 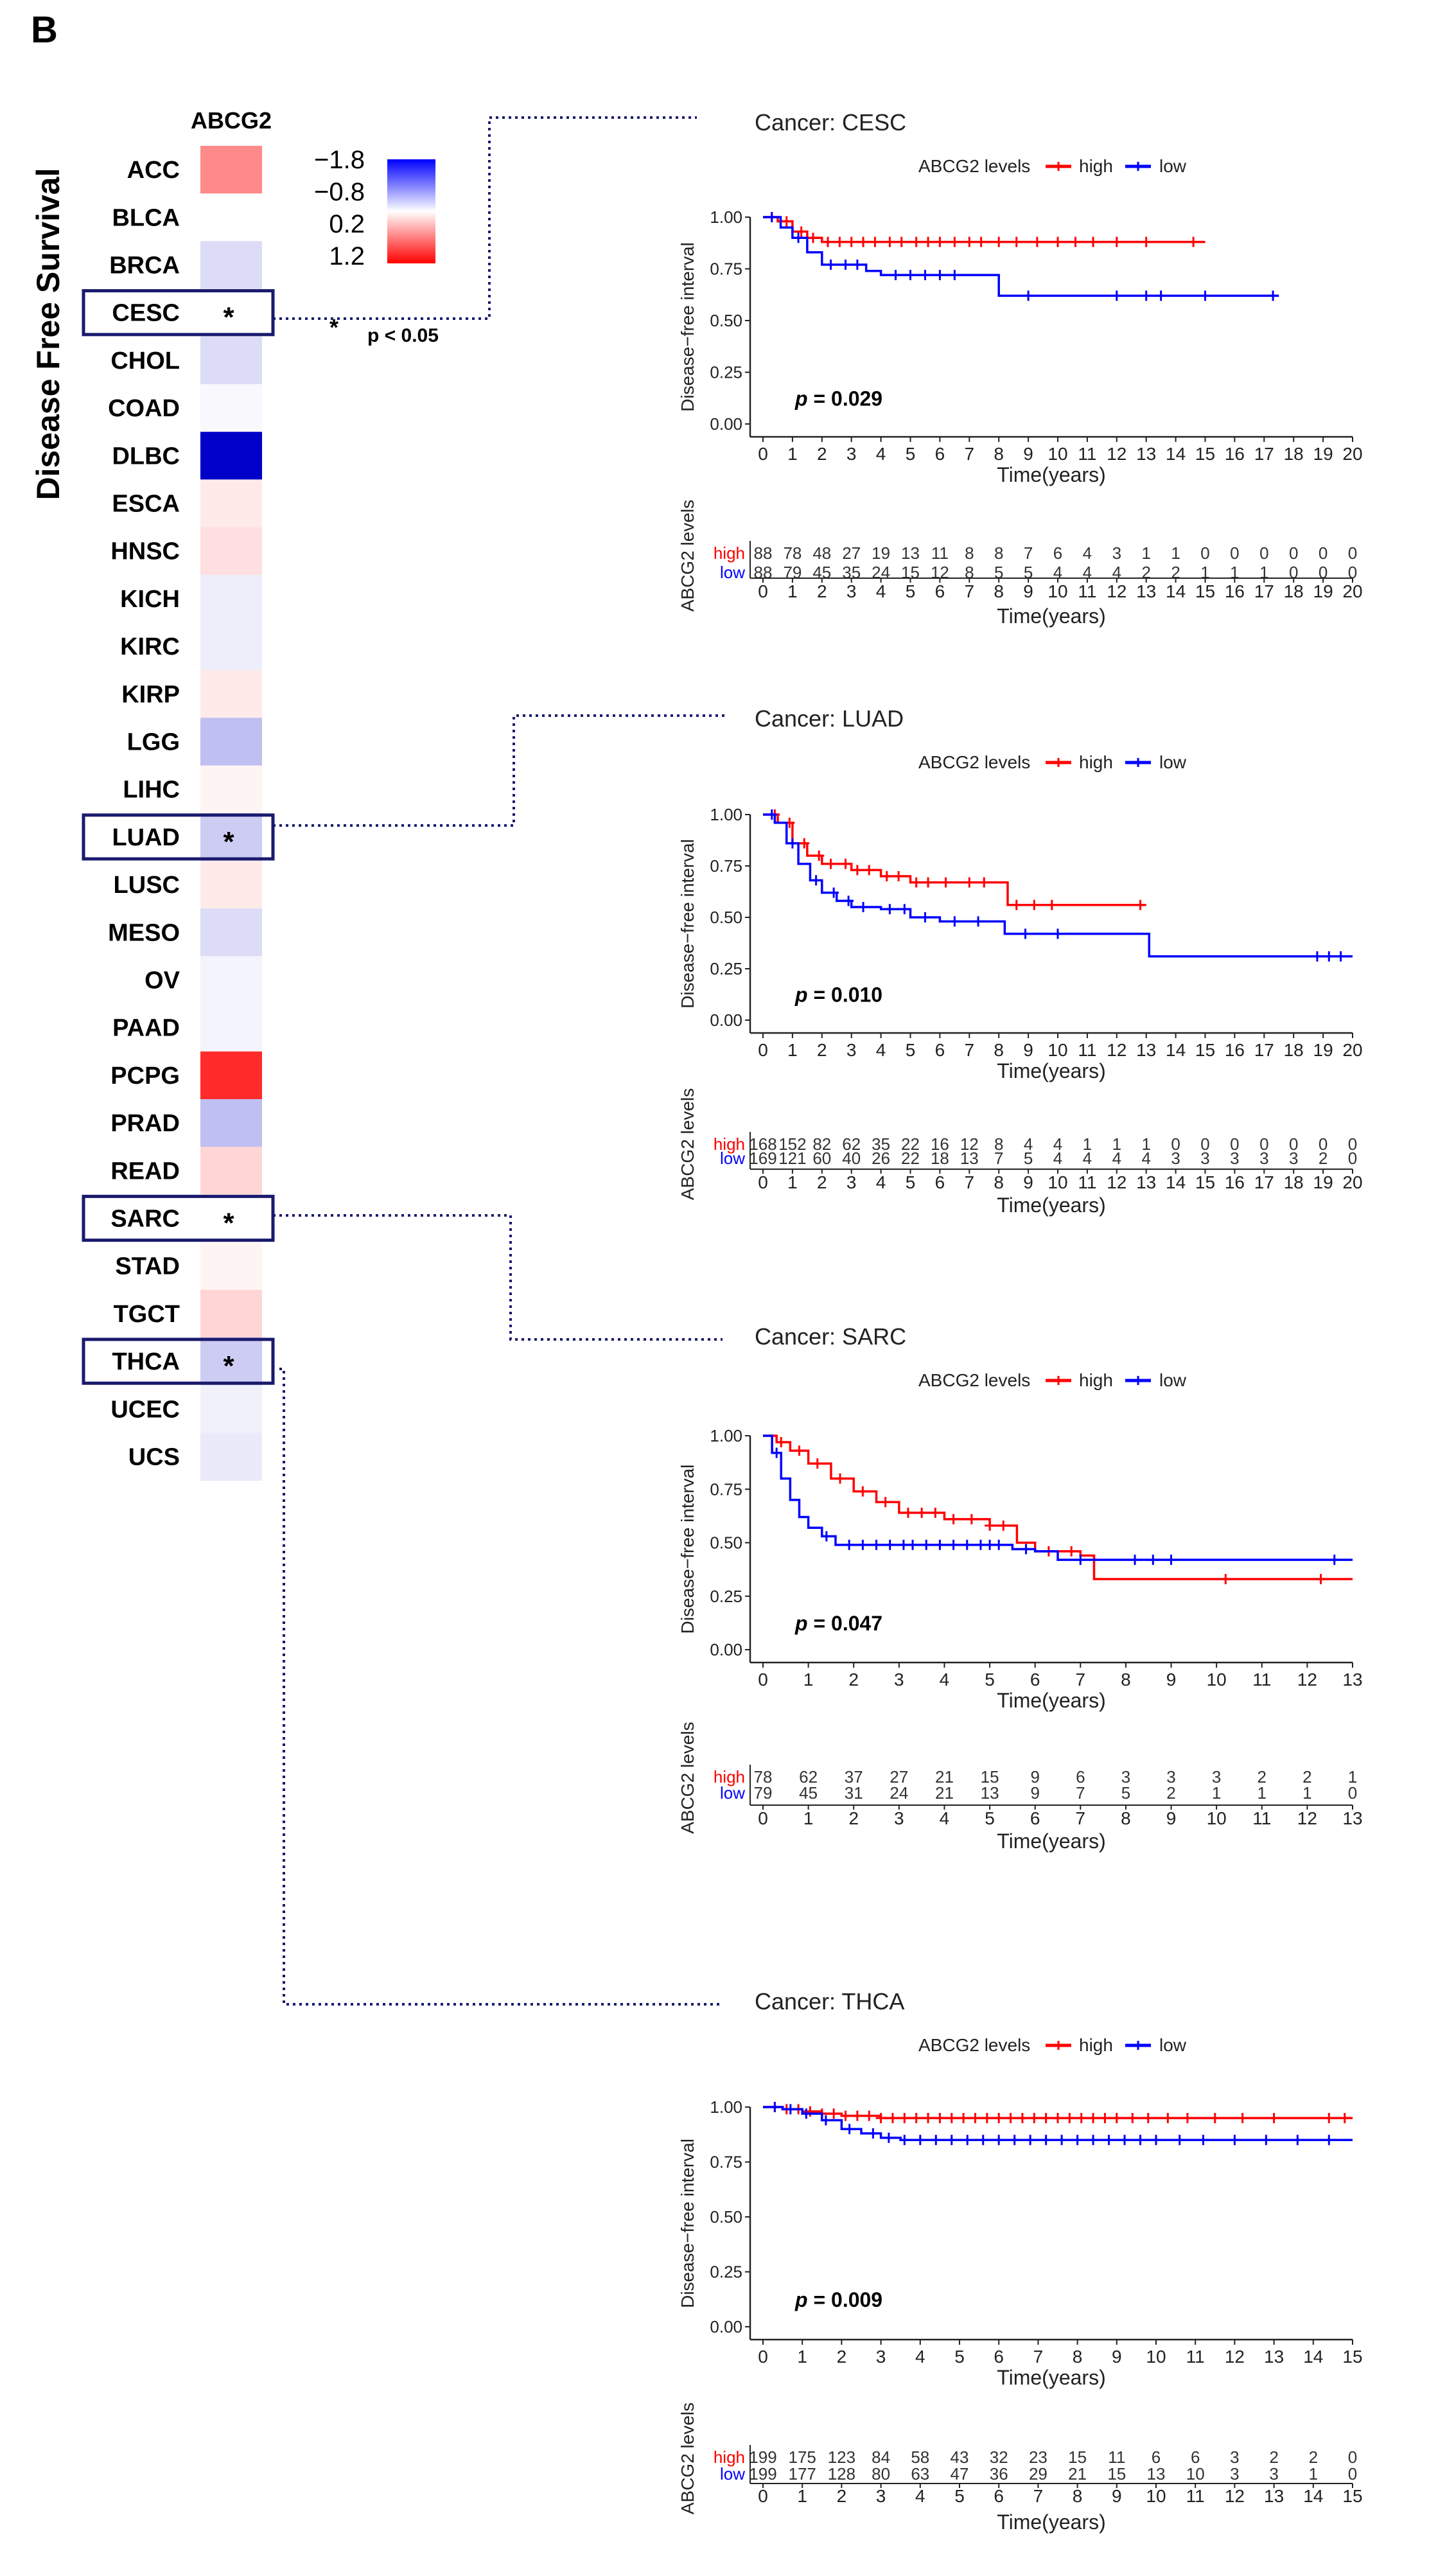 I want to click on km-y-tick-label: 1.00, so click(x=726, y=814).